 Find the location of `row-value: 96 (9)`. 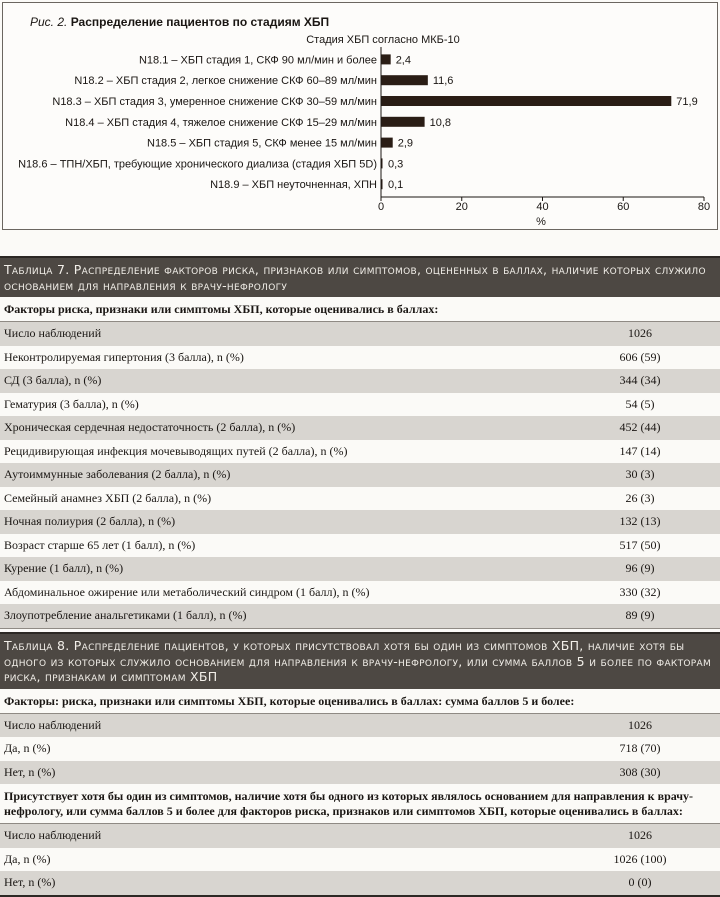

row-value: 96 (9) is located at coordinates (640, 568).